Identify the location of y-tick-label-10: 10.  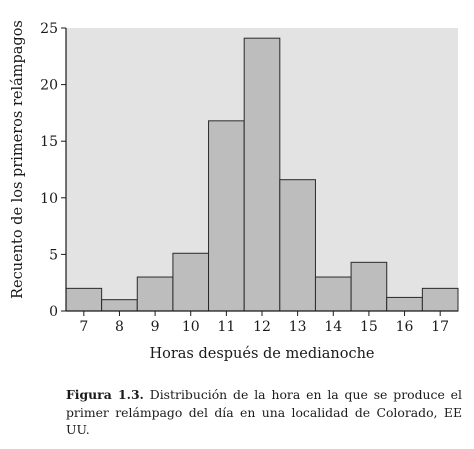
(49, 199).